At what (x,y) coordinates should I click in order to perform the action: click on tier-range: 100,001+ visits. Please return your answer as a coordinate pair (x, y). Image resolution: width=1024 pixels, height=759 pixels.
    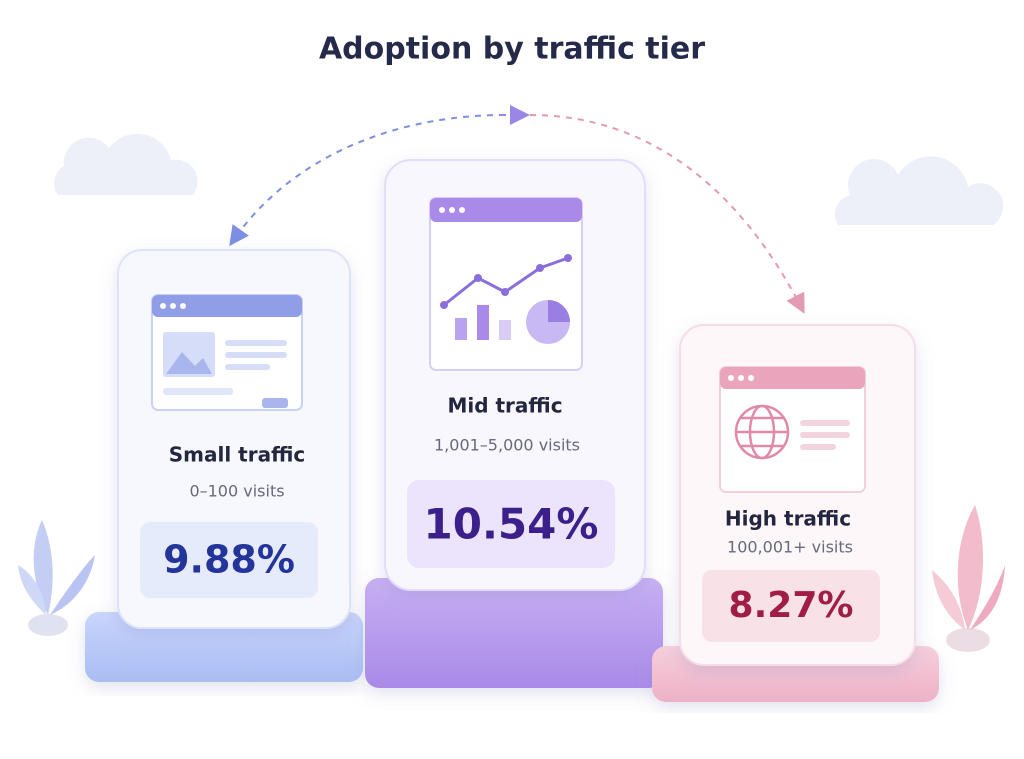
    Looking at the image, I should click on (790, 547).